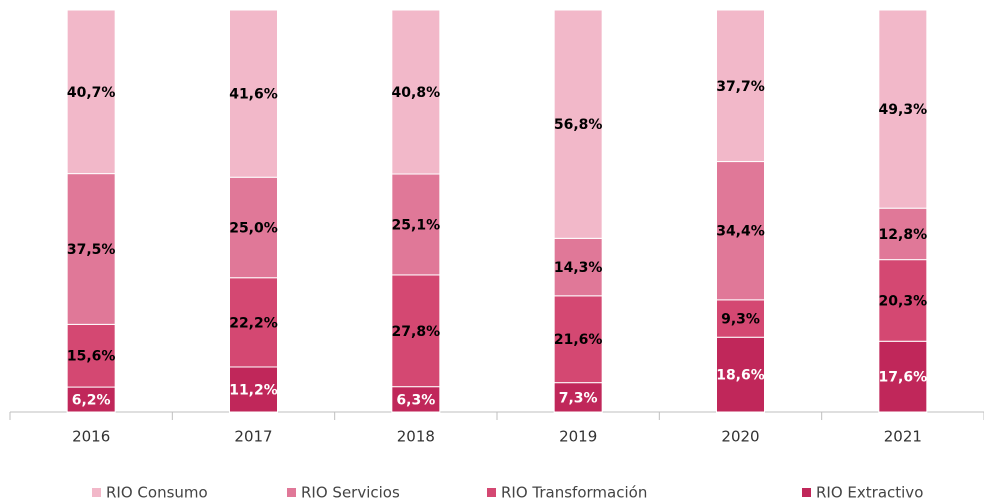 The image size is (984, 502). Describe the element at coordinates (350, 493) in the screenshot. I see `legend-label: RIO Servicios` at that location.